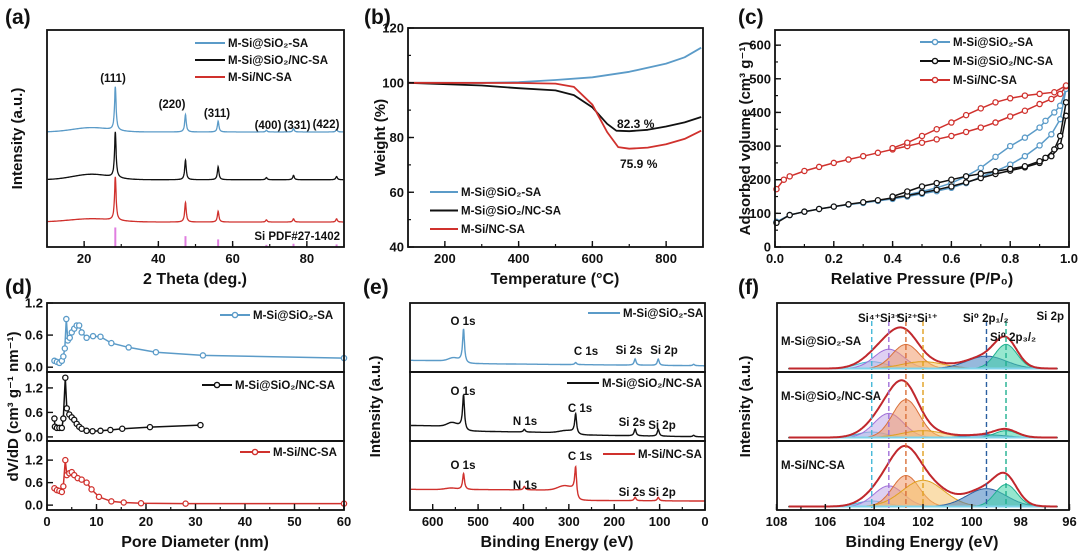  What do you see at coordinates (377, 17) in the screenshot?
I see `panel-label: (b)` at bounding box center [377, 17].